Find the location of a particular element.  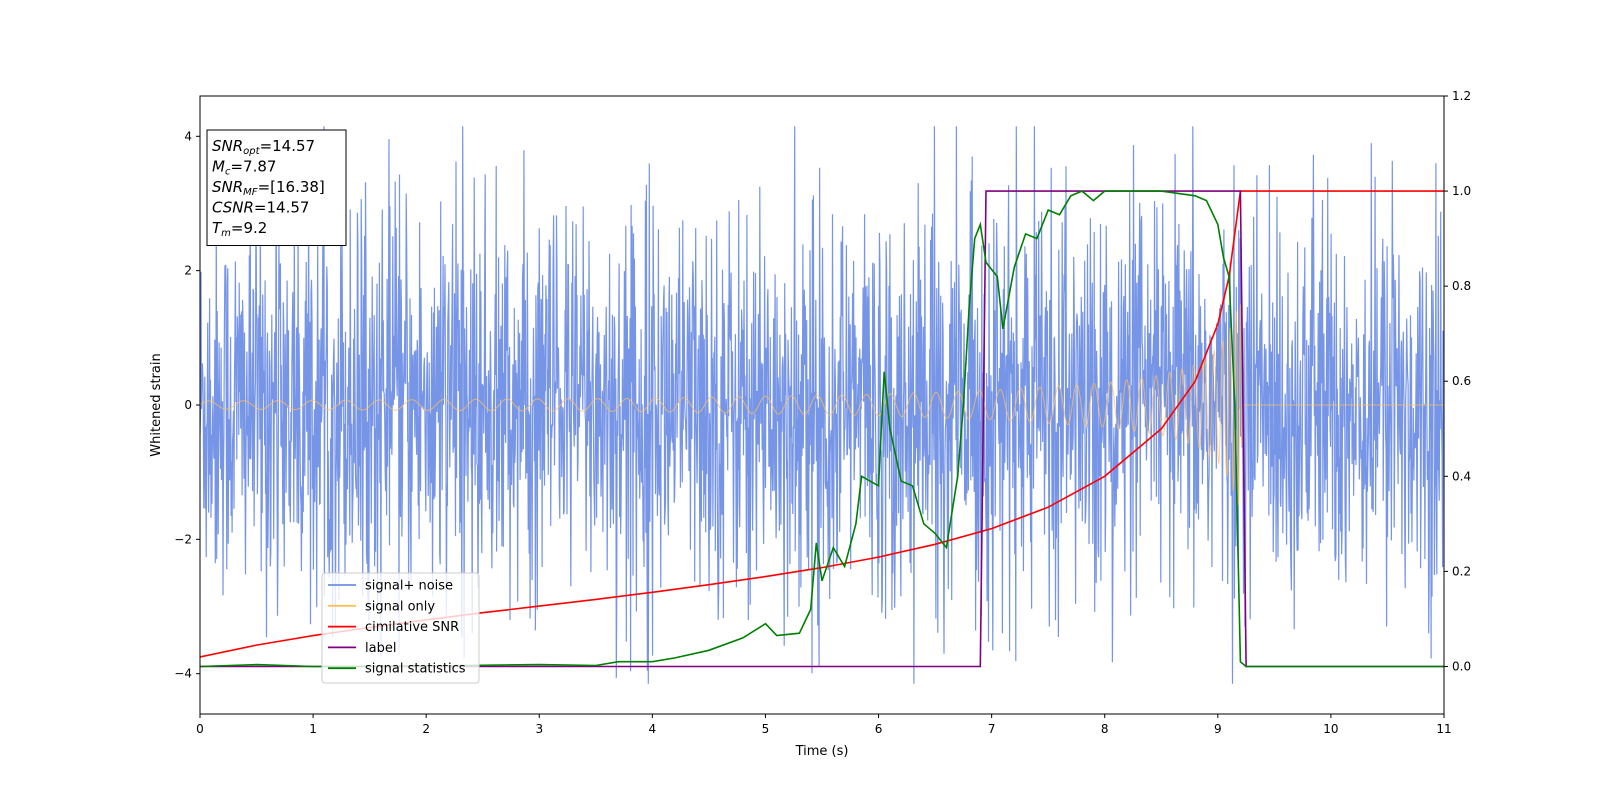

legend-label-0: signal+ noise is located at coordinates (409, 586).